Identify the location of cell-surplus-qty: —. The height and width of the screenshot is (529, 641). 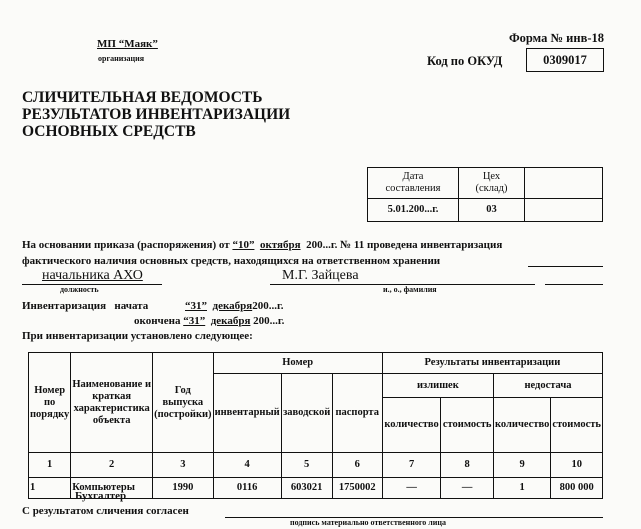
(411, 488).